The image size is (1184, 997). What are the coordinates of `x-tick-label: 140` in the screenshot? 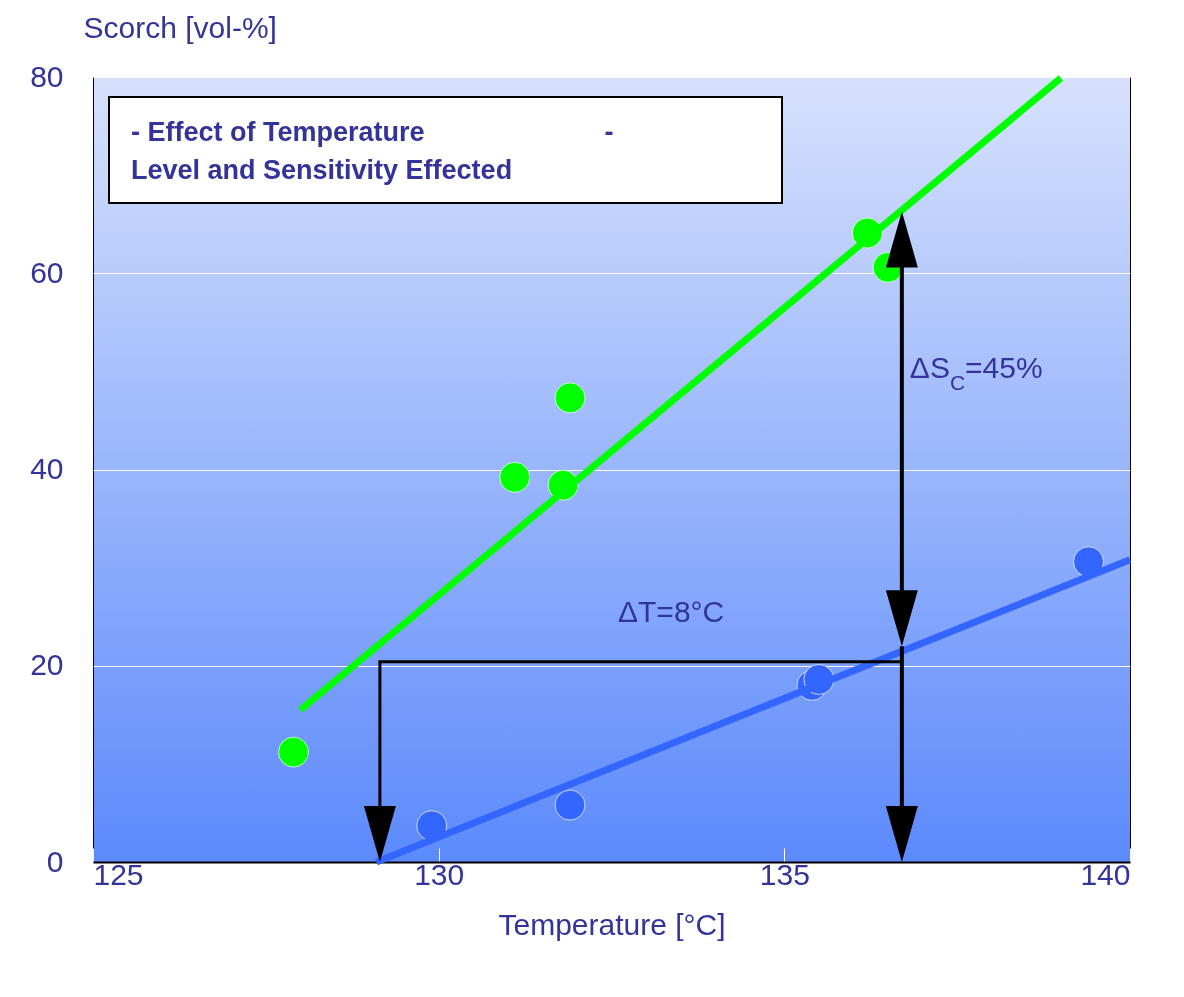 It's located at (1105, 874).